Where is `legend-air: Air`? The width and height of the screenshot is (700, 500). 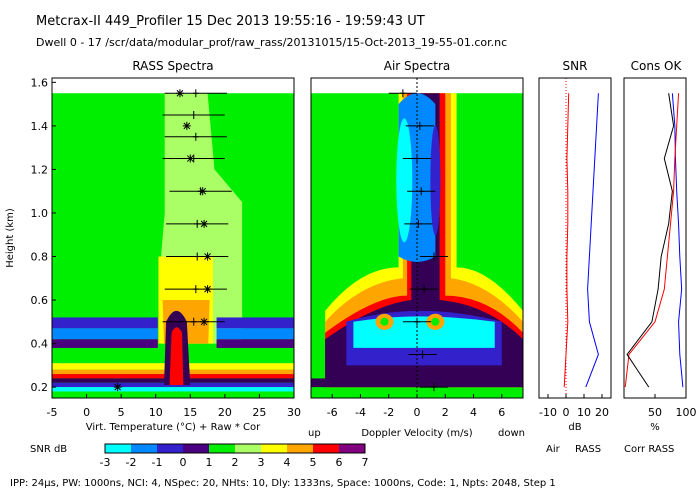 legend-air: Air is located at coordinates (553, 449).